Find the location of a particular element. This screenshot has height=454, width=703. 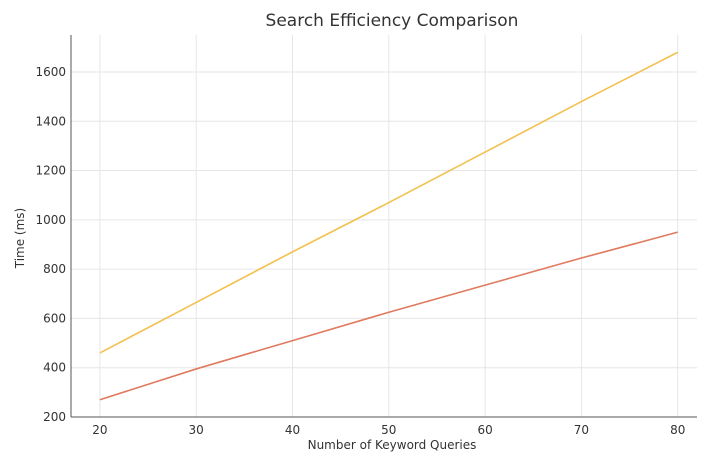

x-tick-label: 40 is located at coordinates (292, 430).